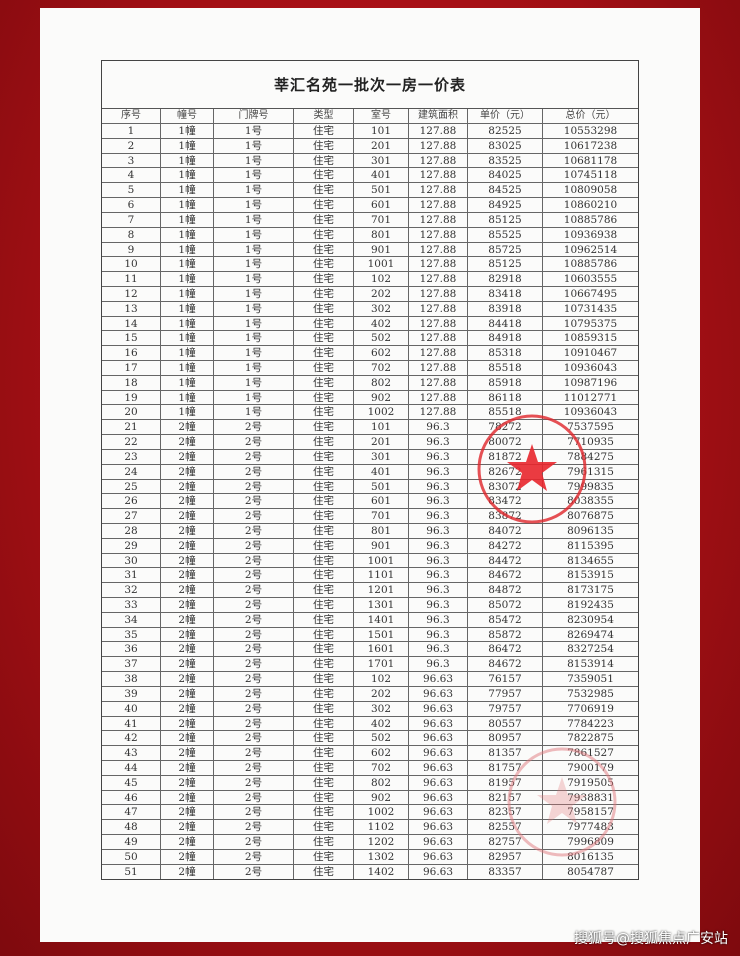 This screenshot has width=740, height=956. I want to click on cell-seq: 47, so click(131, 812).